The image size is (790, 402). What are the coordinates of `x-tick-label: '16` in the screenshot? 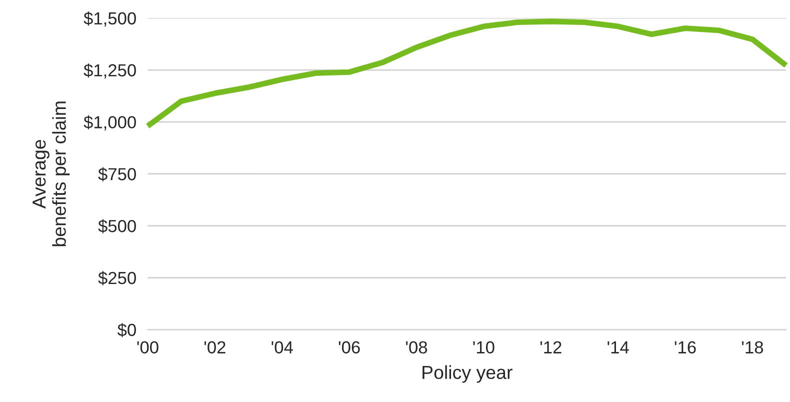 It's located at (685, 347).